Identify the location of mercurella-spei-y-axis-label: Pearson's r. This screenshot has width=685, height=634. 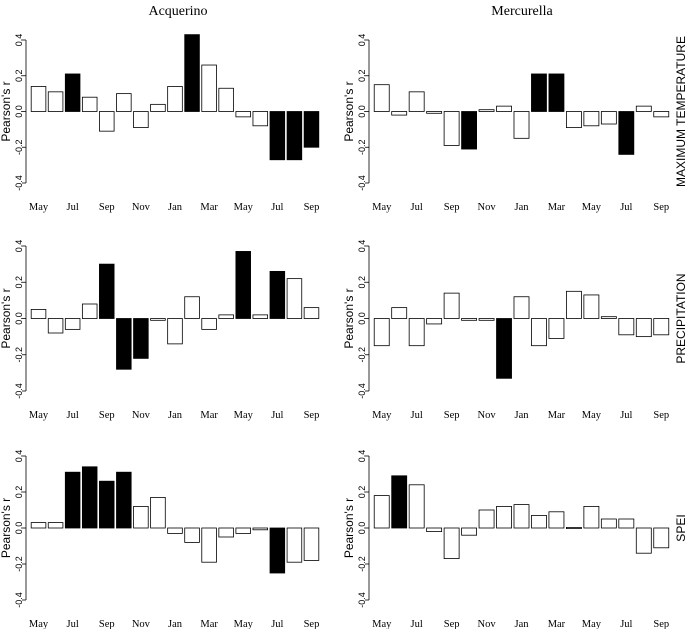
(349, 528).